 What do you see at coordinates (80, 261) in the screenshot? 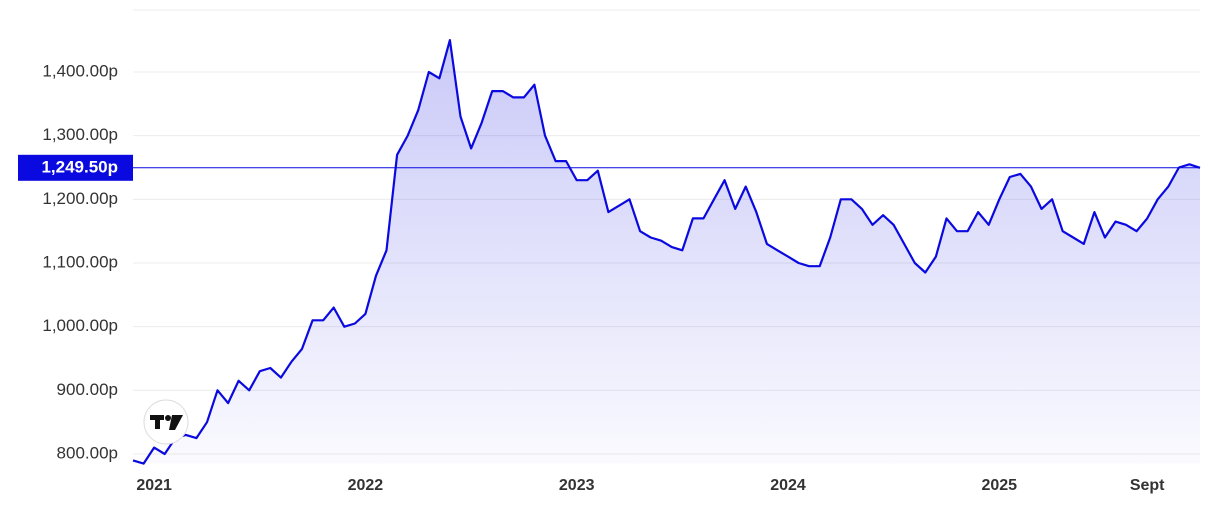
I see `y-tick-label: 1,100.00p` at bounding box center [80, 261].